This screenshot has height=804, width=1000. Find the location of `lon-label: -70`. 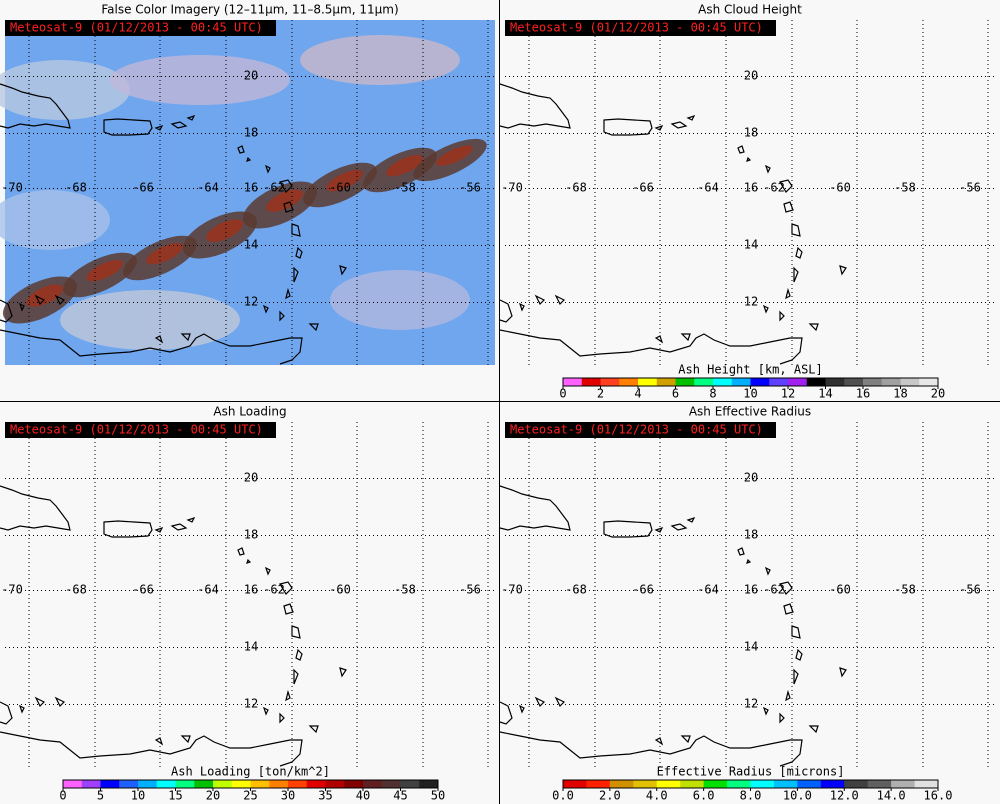

lon-label: -70 is located at coordinates (512, 590).